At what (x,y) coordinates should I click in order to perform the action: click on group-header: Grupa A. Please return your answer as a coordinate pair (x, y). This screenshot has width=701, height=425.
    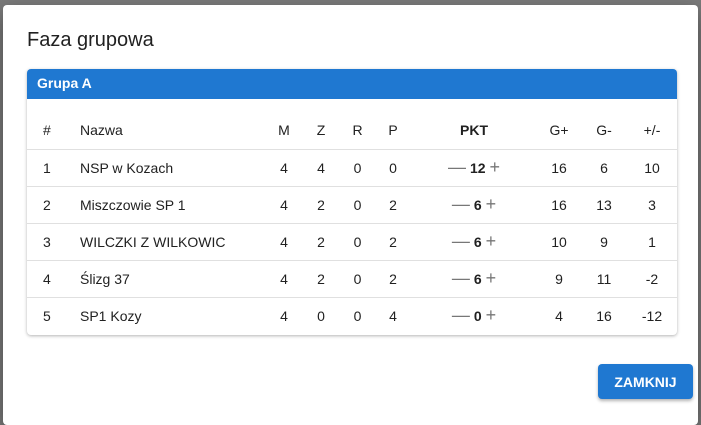
    Looking at the image, I should click on (352, 84).